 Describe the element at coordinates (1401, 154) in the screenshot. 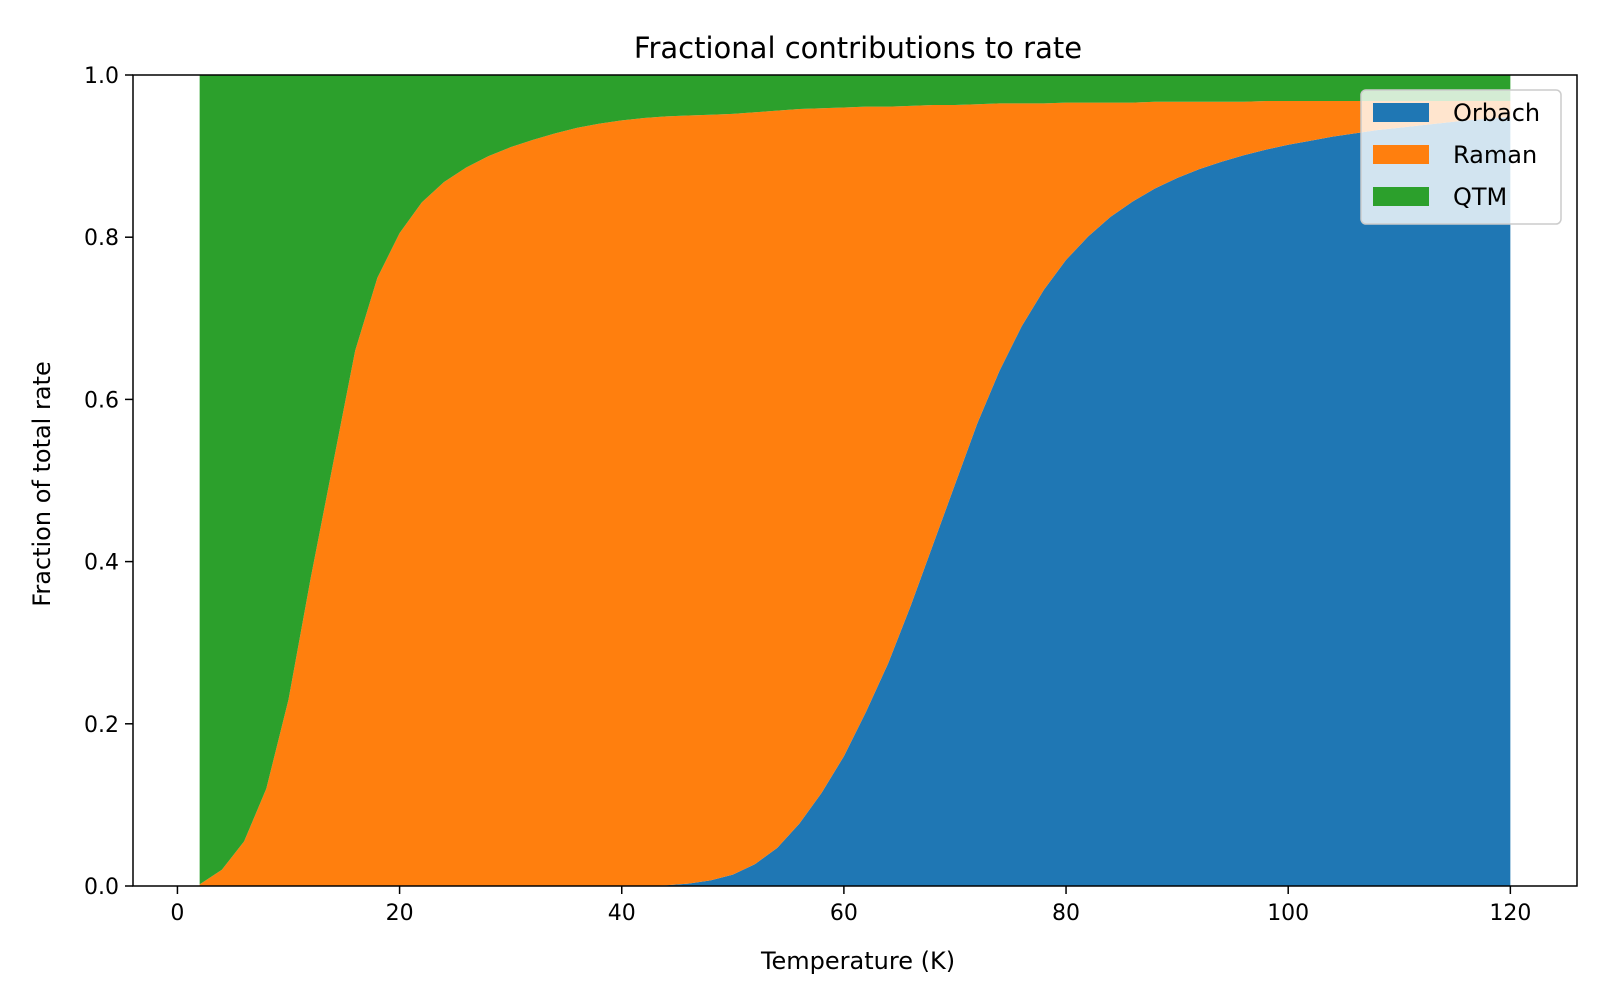

I see `legend-swatch-raman` at that location.